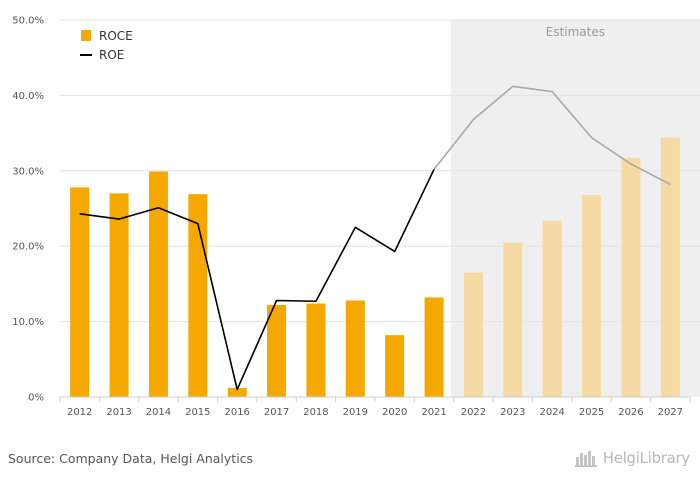  Describe the element at coordinates (197, 412) in the screenshot. I see `x-tick-label: 2015` at that location.